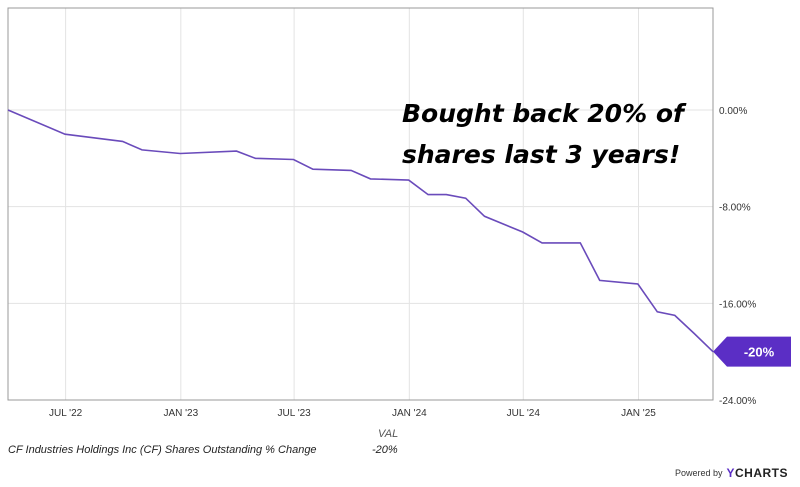 The height and width of the screenshot is (487, 800). Describe the element at coordinates (66, 413) in the screenshot. I see `x-tick-label: JUL '22` at that location.